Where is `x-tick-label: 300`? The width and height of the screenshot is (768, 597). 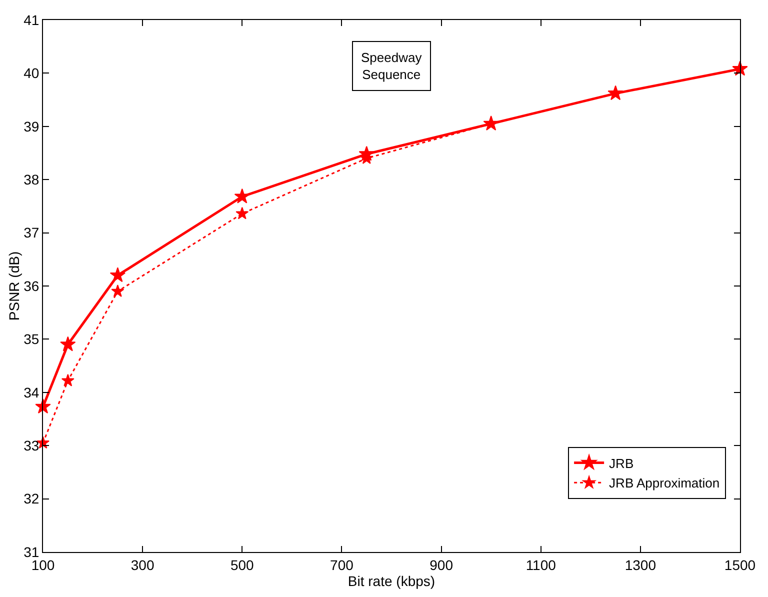 x-tick-label: 300 is located at coordinates (142, 564).